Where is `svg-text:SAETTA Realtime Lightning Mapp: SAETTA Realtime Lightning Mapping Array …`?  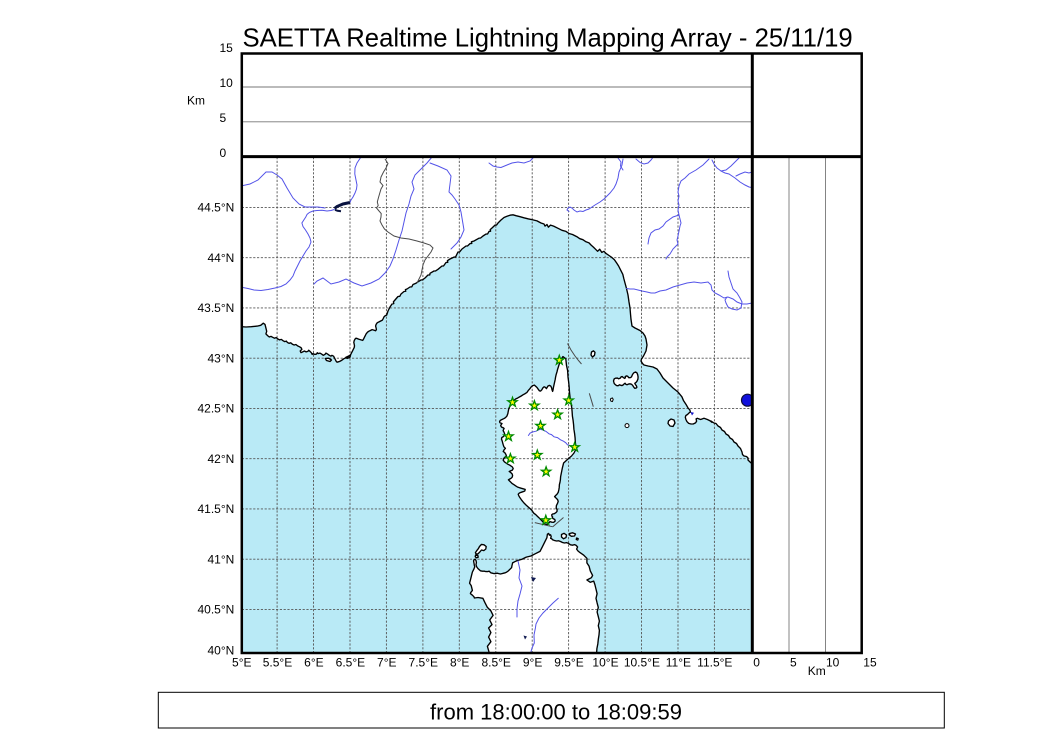 svg-text:SAETTA Realtime Lightning Mapp: SAETTA Realtime Lightning Mapping Array … is located at coordinates (548, 39).